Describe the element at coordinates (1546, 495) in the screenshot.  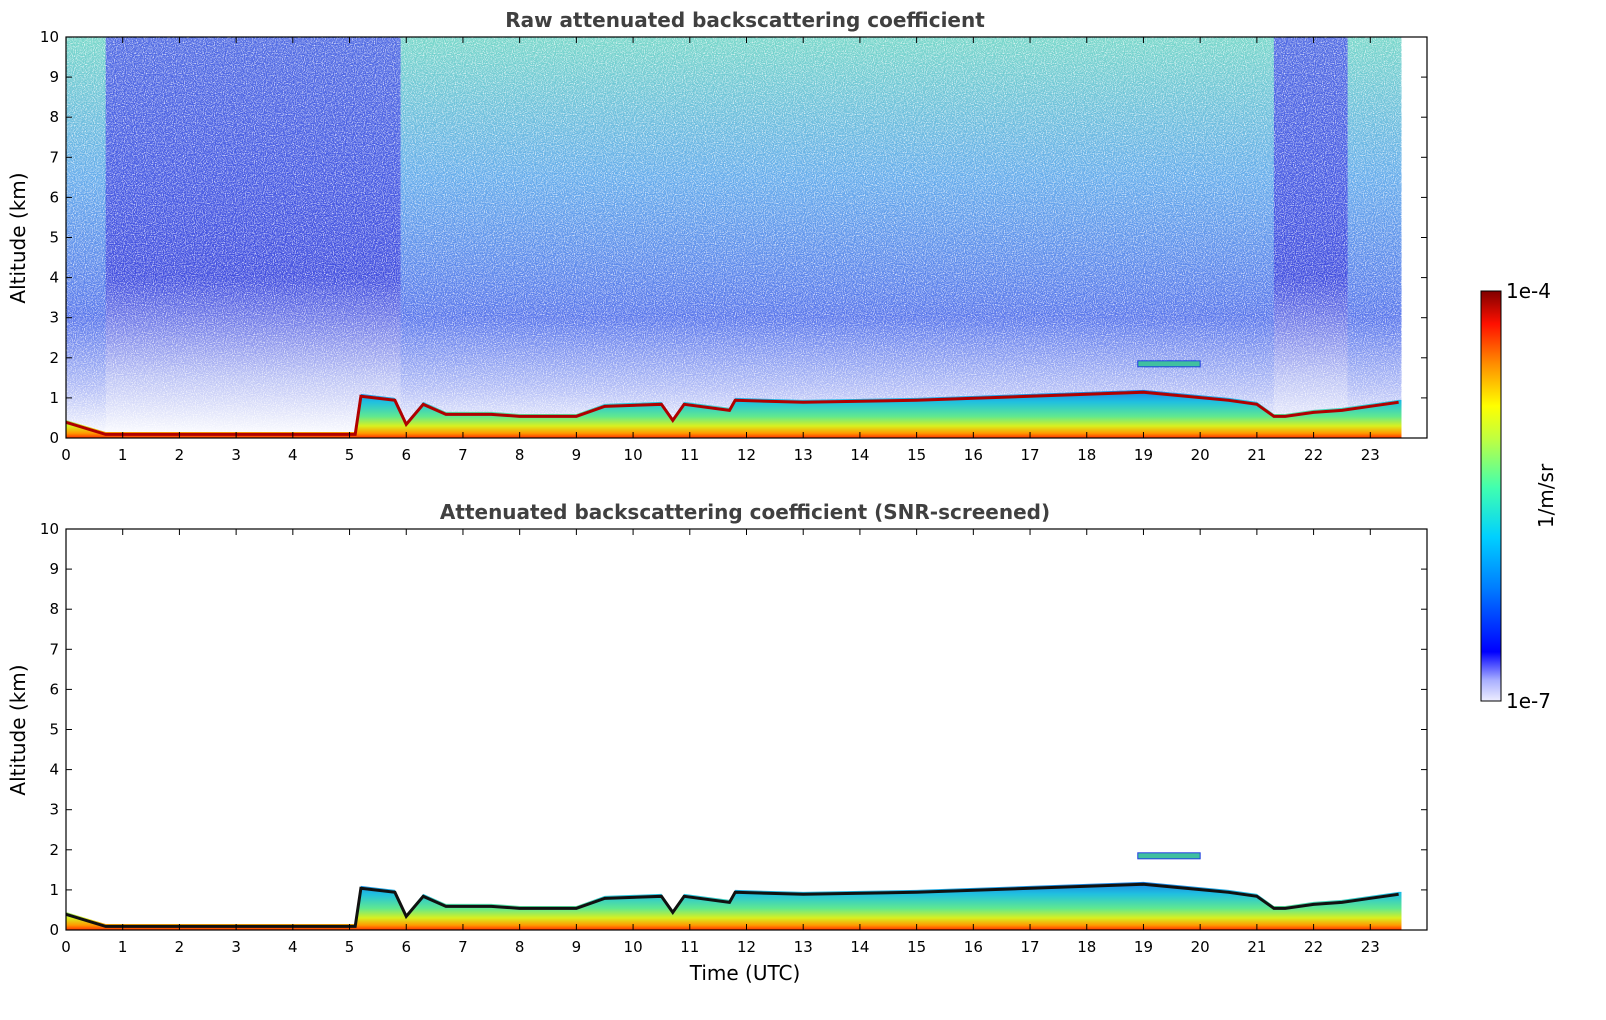
I see `colorbar-unit-label: 1/m/sr` at that location.